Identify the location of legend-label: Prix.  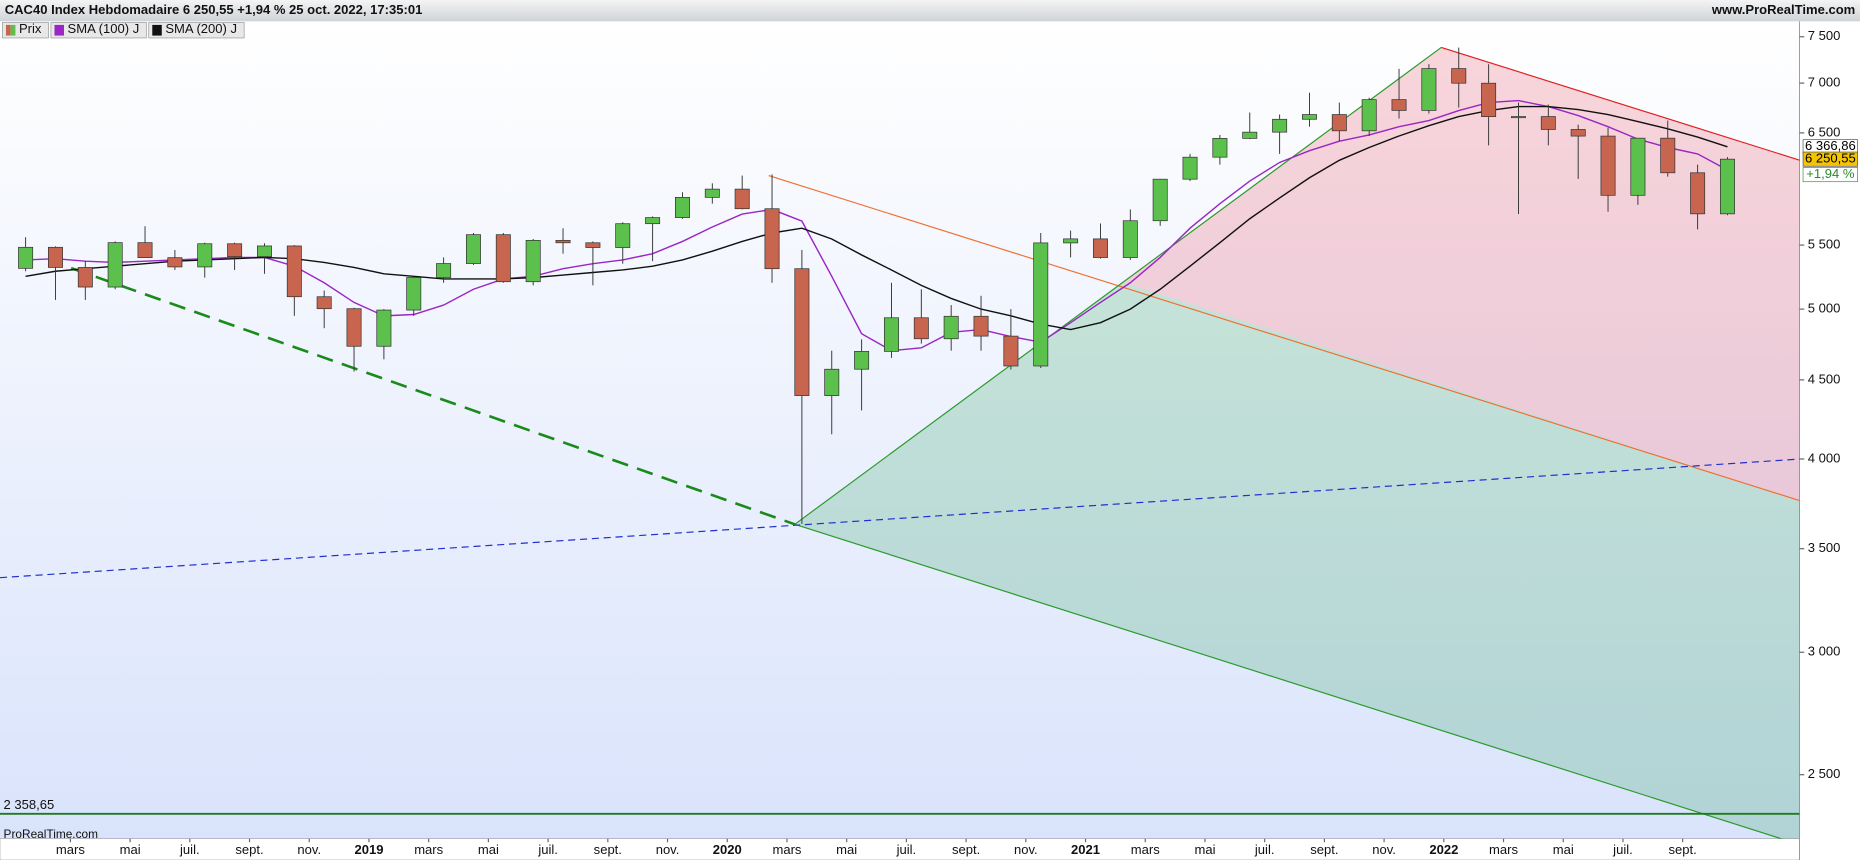
(30, 28).